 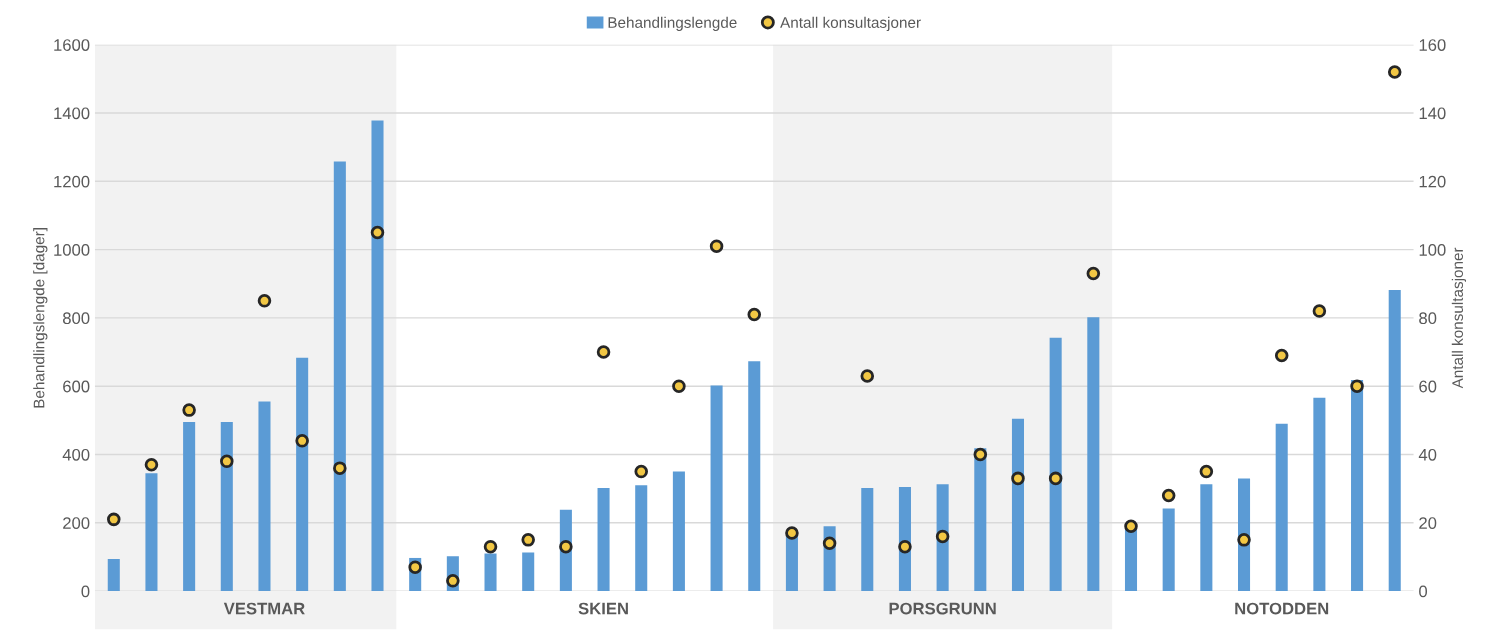 I want to click on y-axis-title: Behandlingslengde [dager], so click(x=40, y=318).